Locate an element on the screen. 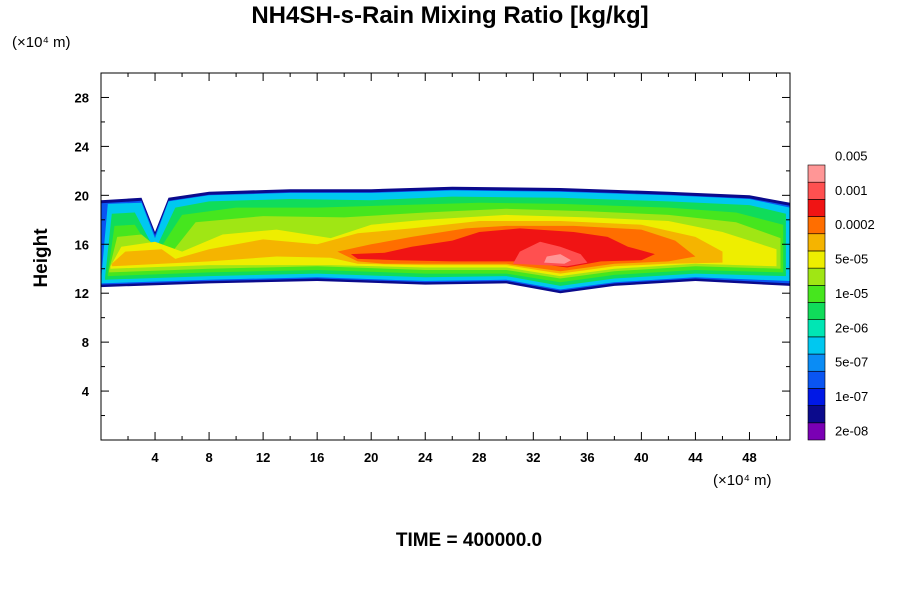  colorbar-label: 2e-06 is located at coordinates (851, 327).